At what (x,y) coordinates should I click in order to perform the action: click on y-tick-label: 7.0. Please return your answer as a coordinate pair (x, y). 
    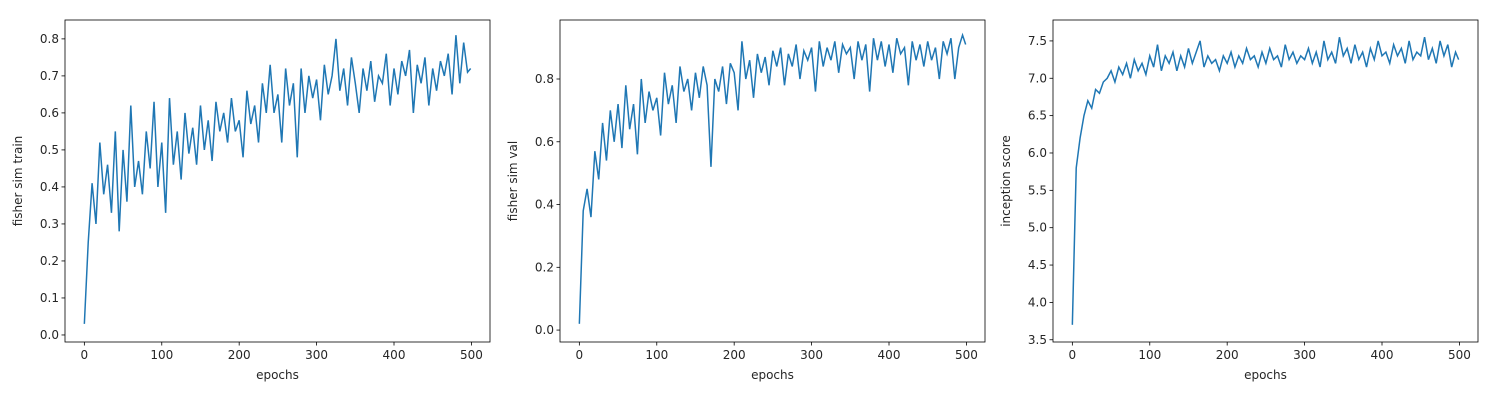
    Looking at the image, I should click on (1037, 78).